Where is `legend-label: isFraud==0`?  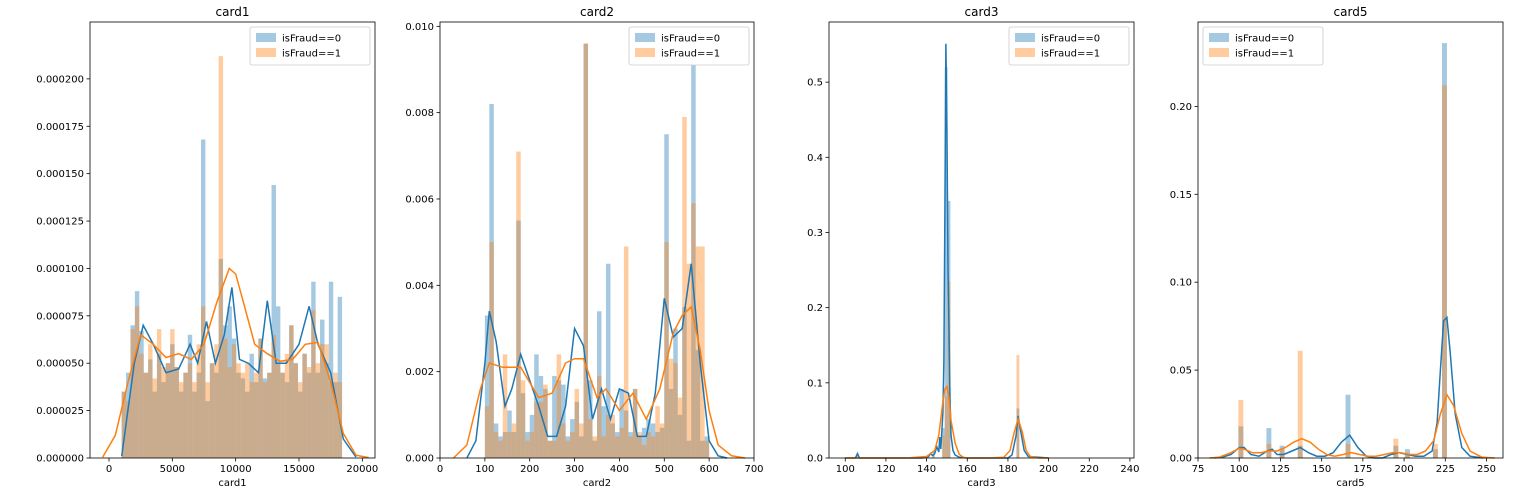 legend-label: isFraud==0 is located at coordinates (311, 39).